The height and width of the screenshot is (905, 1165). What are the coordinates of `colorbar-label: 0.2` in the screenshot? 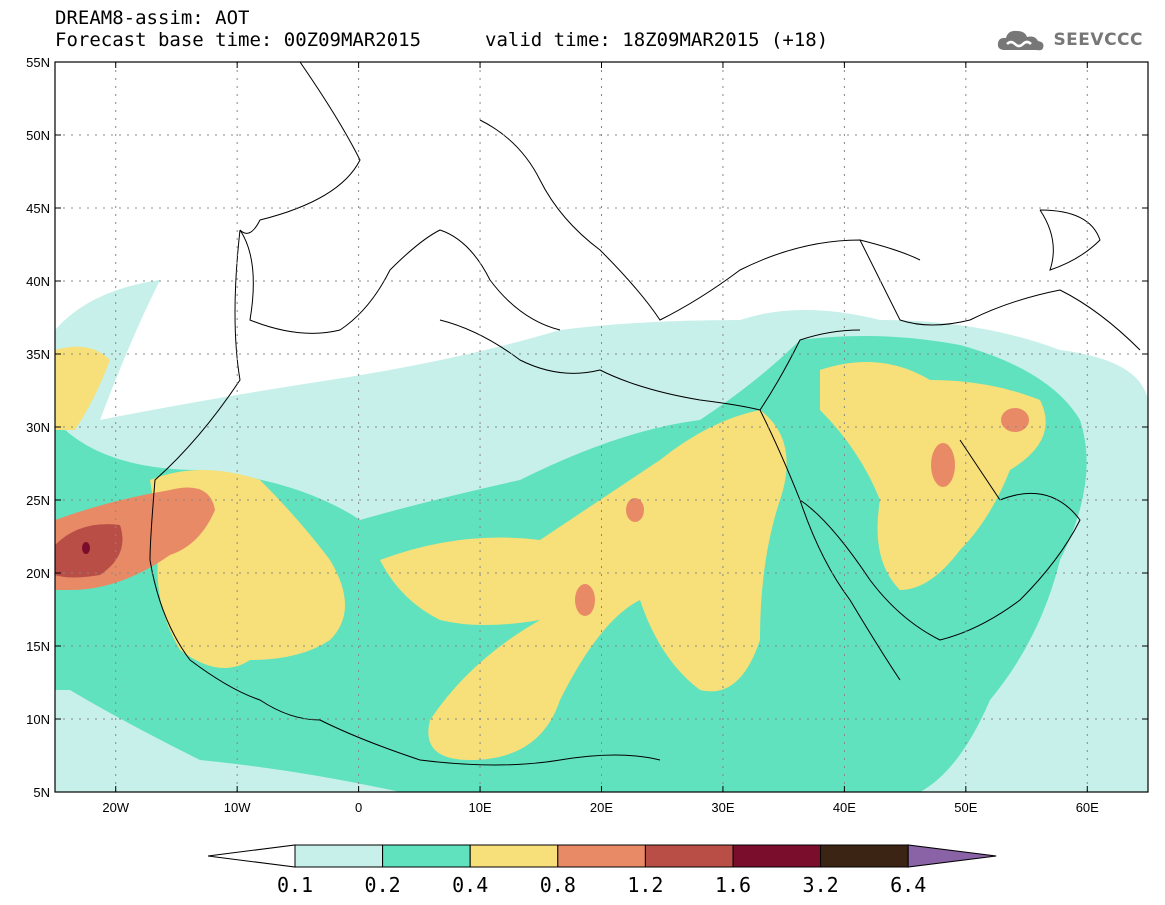 It's located at (383, 885).